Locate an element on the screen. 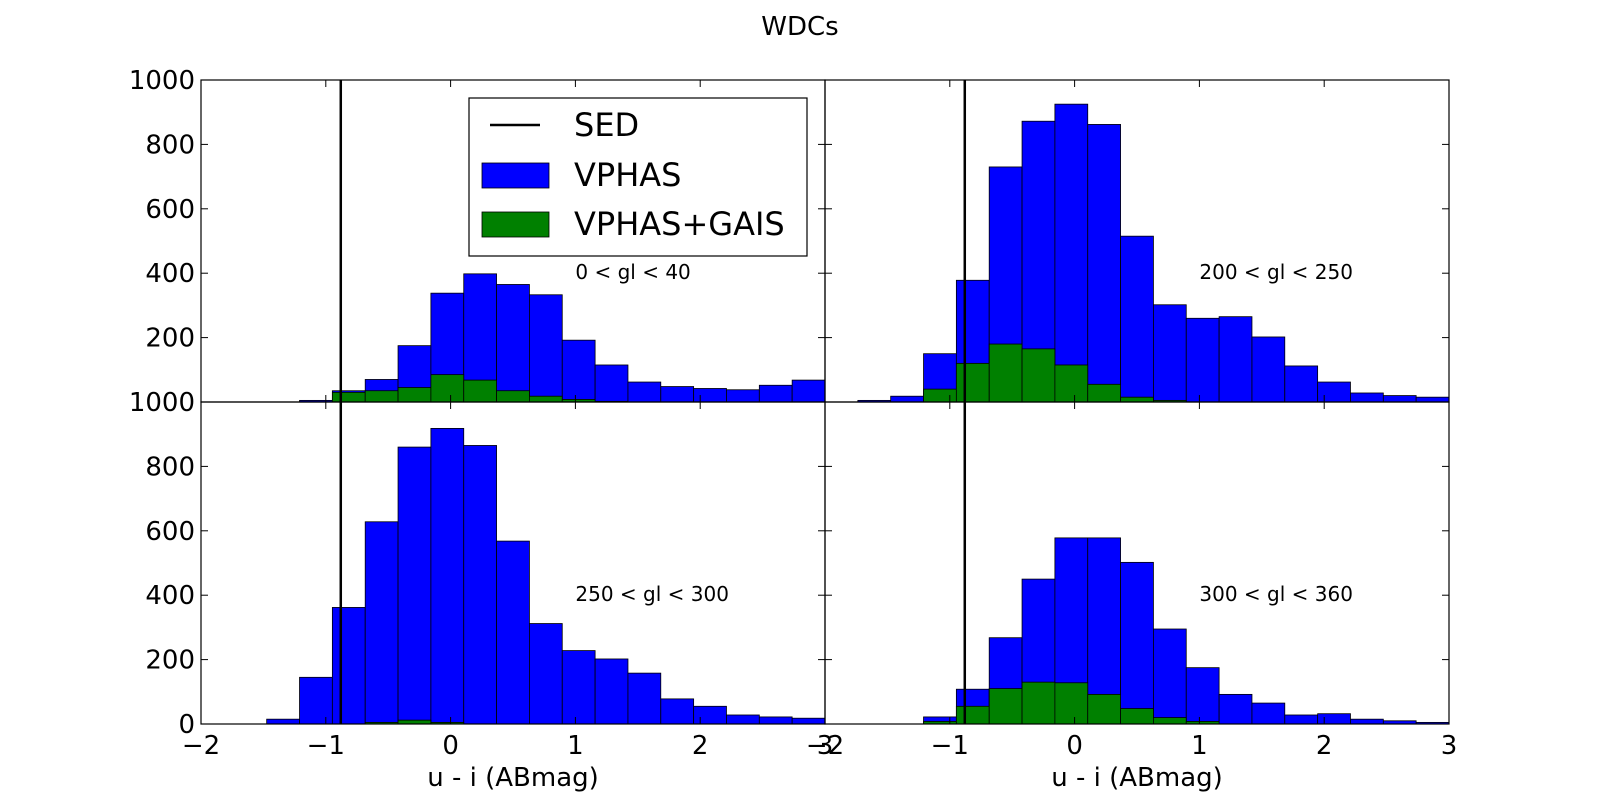  x-tick-label: 2 is located at coordinates (1324, 746).